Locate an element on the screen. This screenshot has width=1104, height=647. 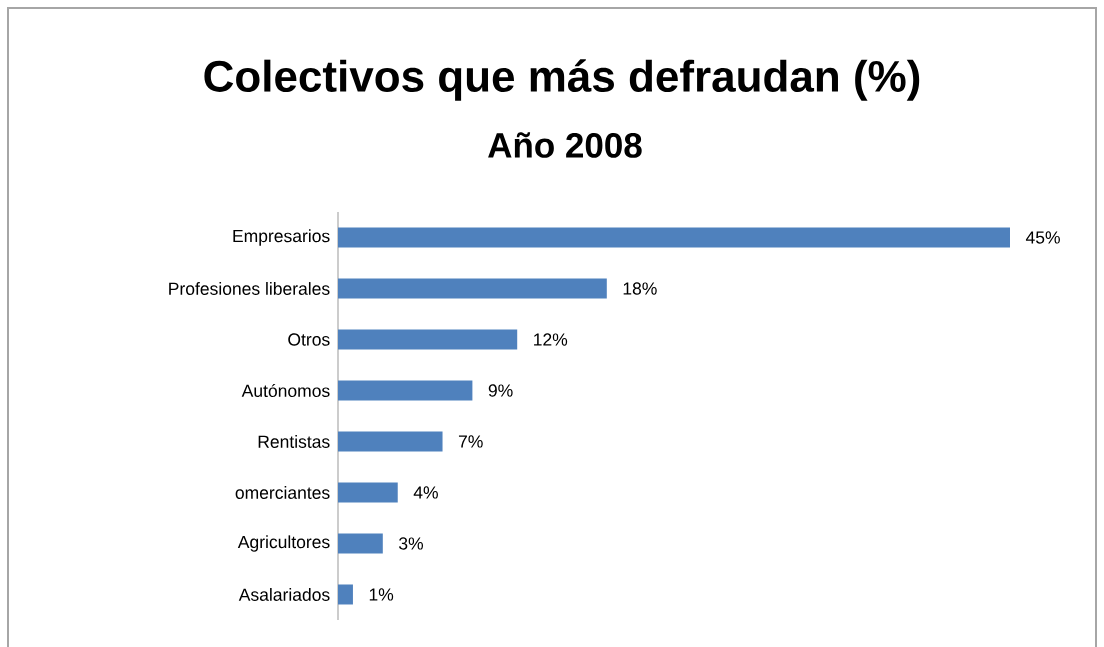
data-label: 3% is located at coordinates (411, 543).